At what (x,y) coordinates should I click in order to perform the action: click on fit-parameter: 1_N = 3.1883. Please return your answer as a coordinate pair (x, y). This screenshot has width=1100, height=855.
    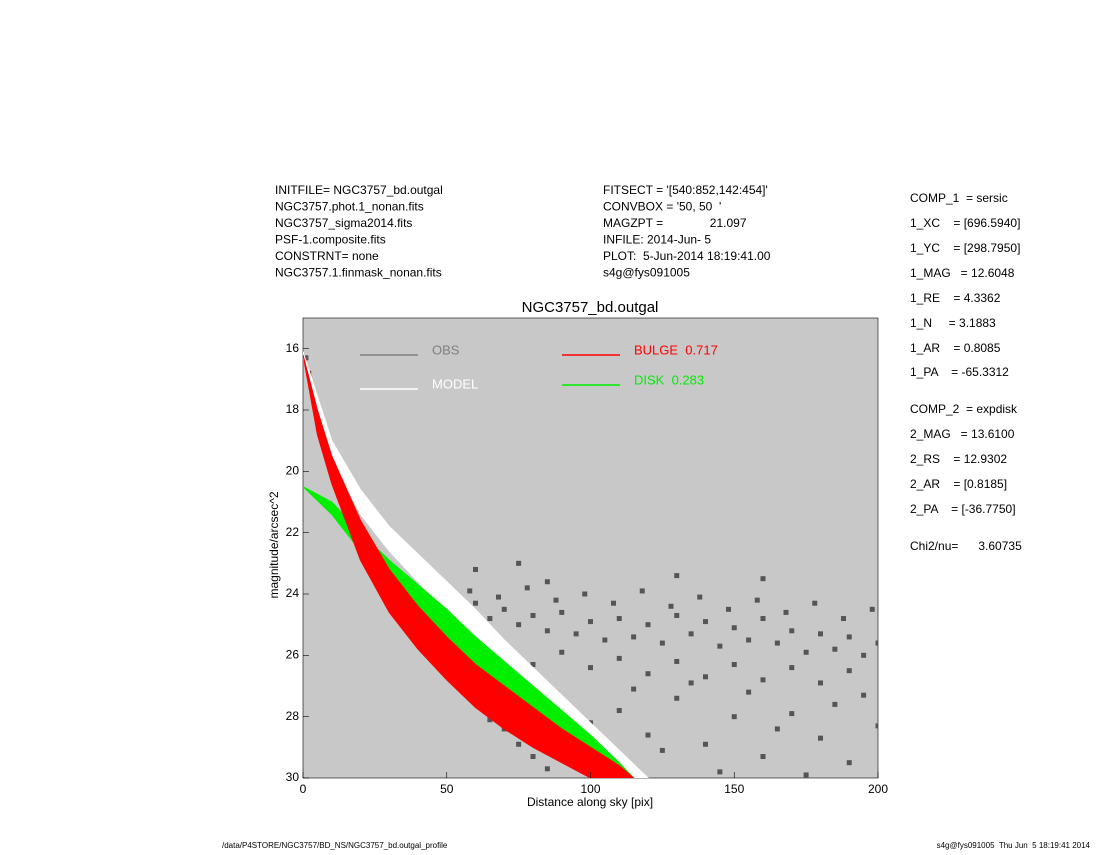
    Looking at the image, I should click on (953, 323).